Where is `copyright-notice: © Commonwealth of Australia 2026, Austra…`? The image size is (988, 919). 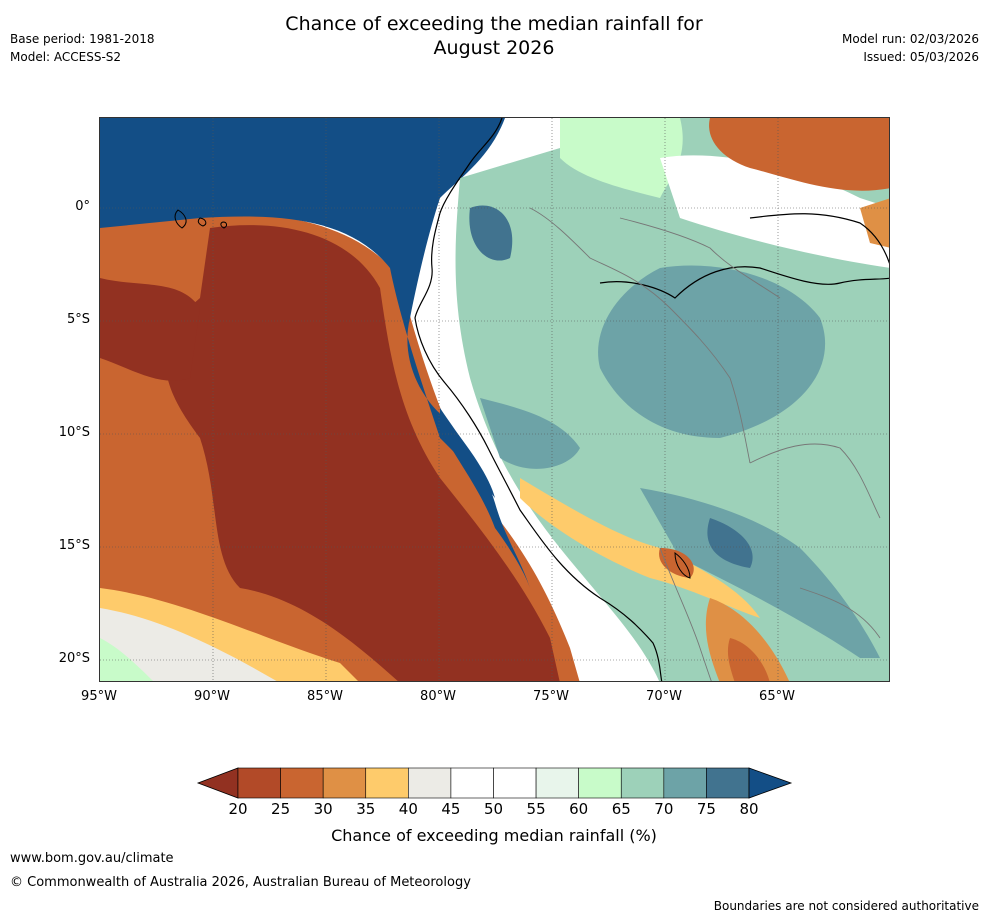 copyright-notice: © Commonwealth of Australia 2026, Austra… is located at coordinates (240, 882).